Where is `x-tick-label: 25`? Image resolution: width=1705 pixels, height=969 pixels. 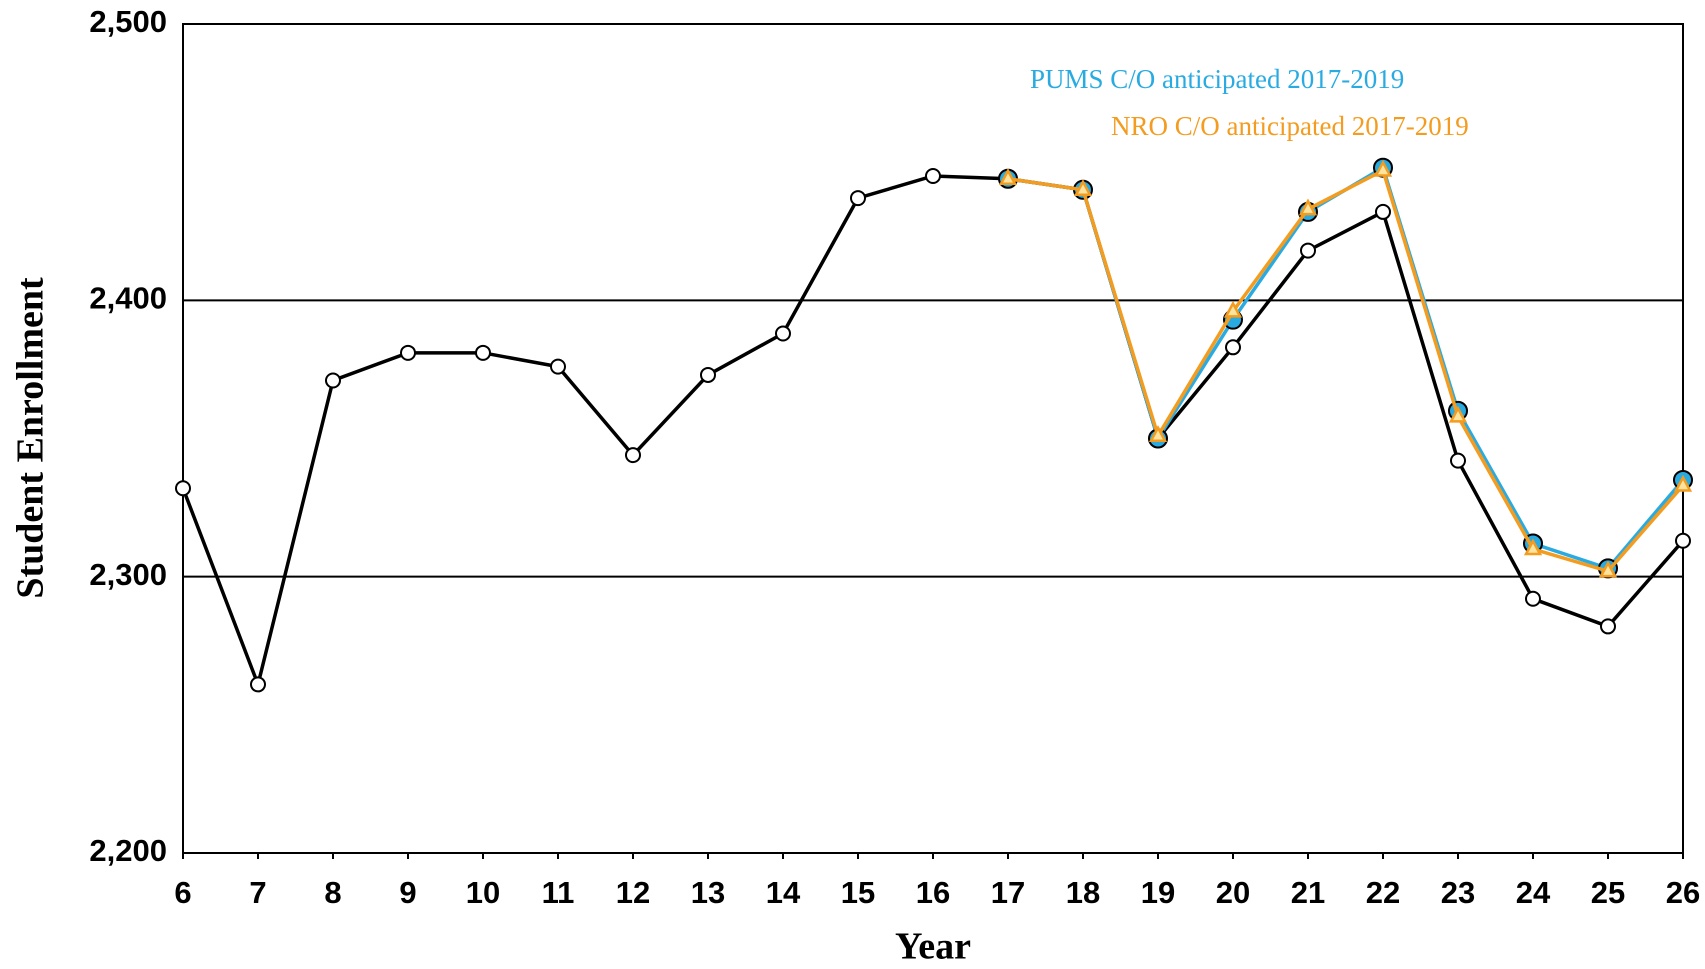
x-tick-label: 25 is located at coordinates (1608, 892).